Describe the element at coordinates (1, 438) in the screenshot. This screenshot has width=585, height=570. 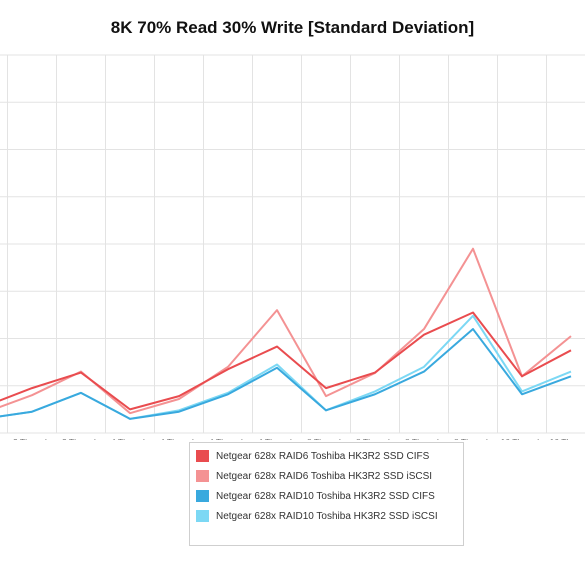
I see `x-tick-label: 1 Threads` at that location.